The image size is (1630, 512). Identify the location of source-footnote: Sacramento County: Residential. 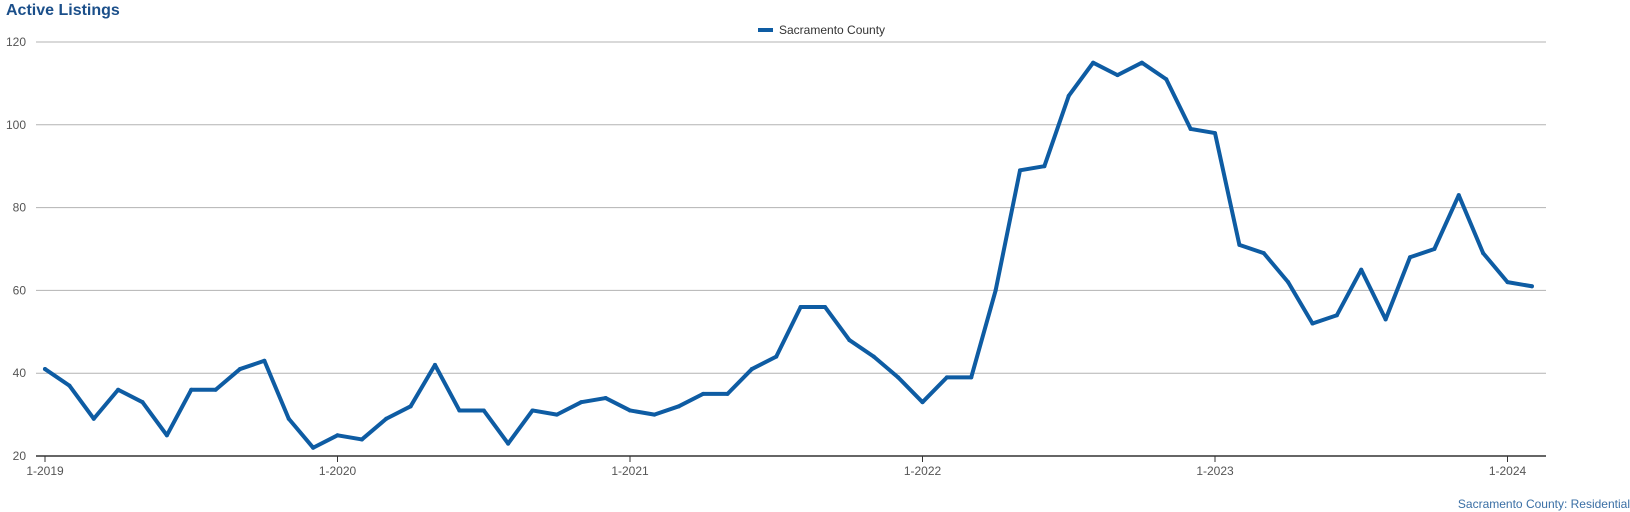
(1543, 504).